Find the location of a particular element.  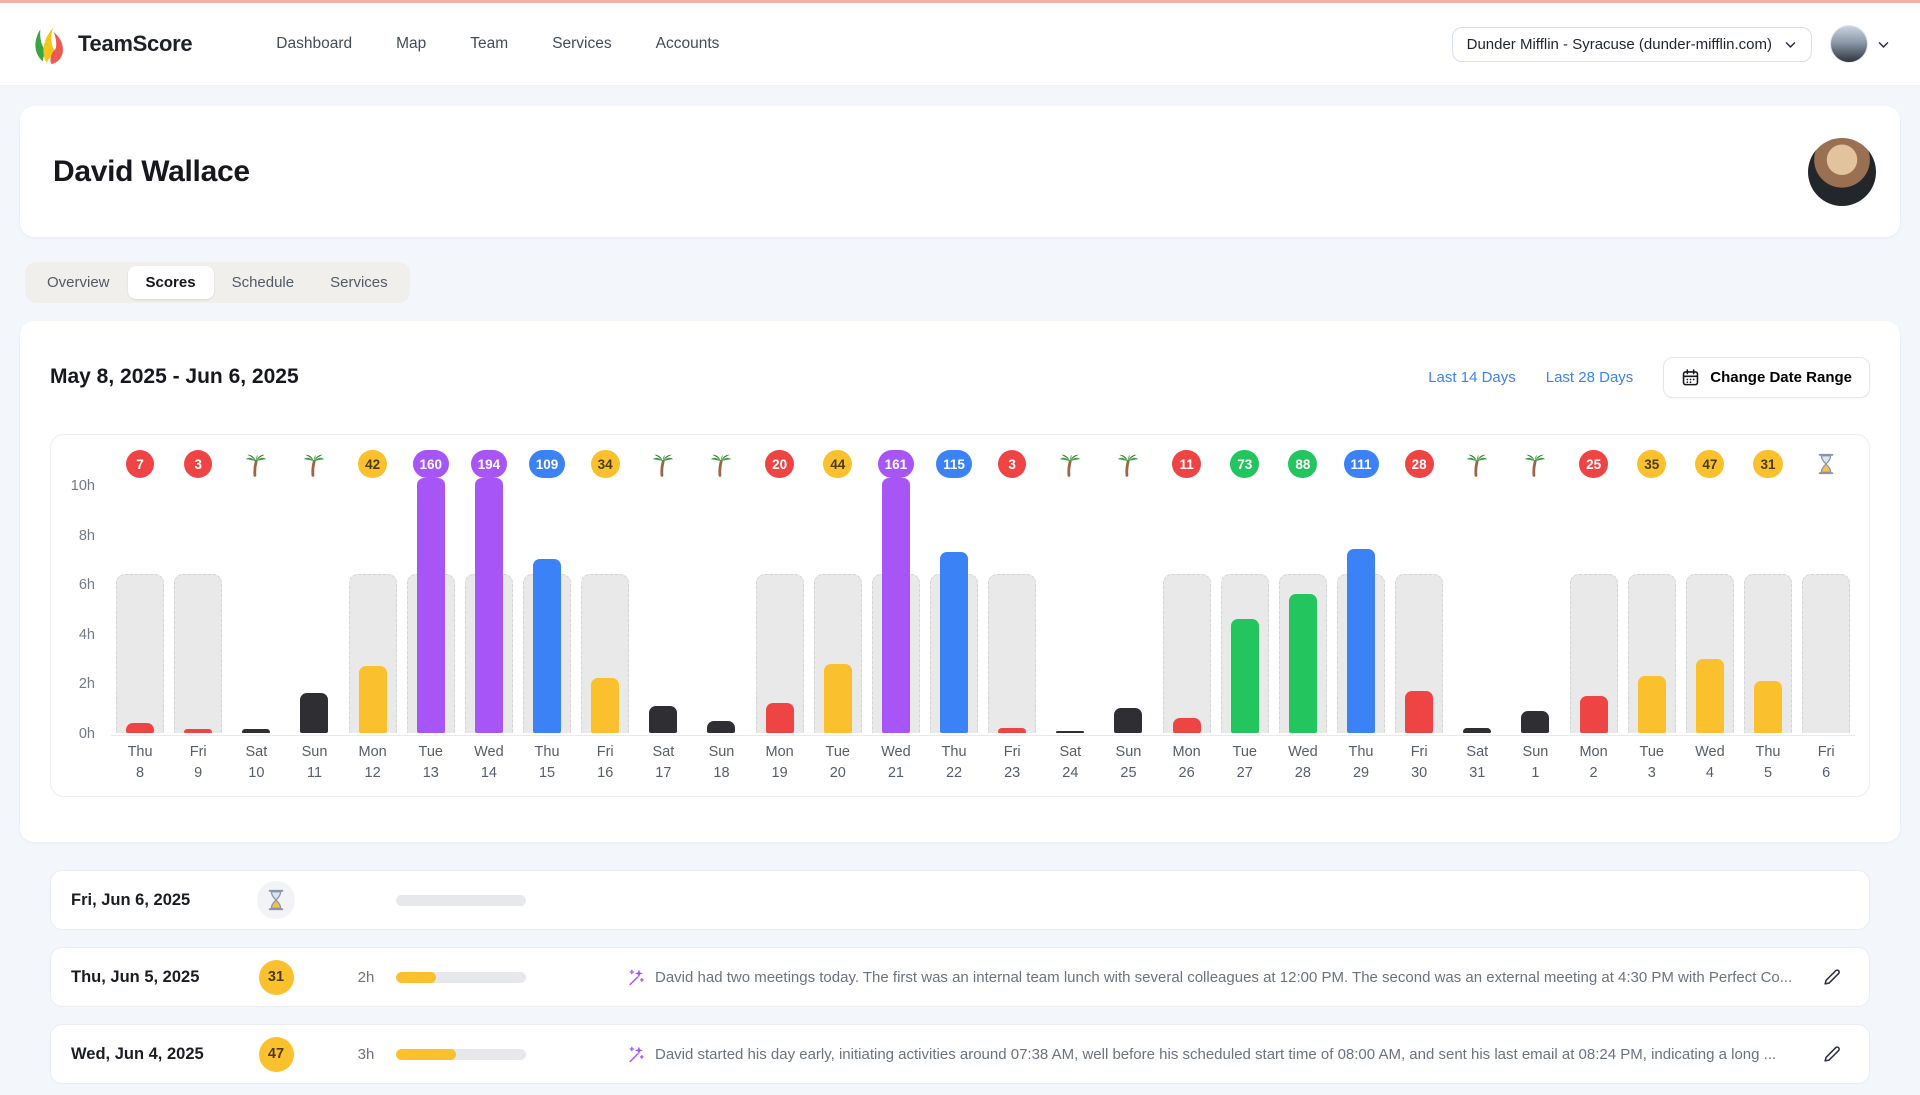

chart-day-column: 7 Thu 8 is located at coordinates (140, 609).